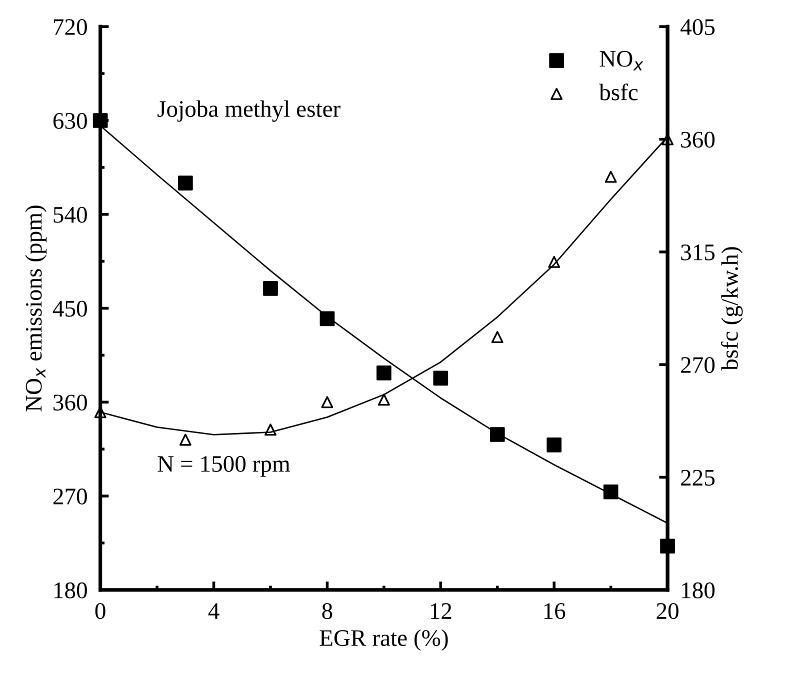  Describe the element at coordinates (622, 60) in the screenshot. I see `legend-label: NO$_{x}$` at that location.